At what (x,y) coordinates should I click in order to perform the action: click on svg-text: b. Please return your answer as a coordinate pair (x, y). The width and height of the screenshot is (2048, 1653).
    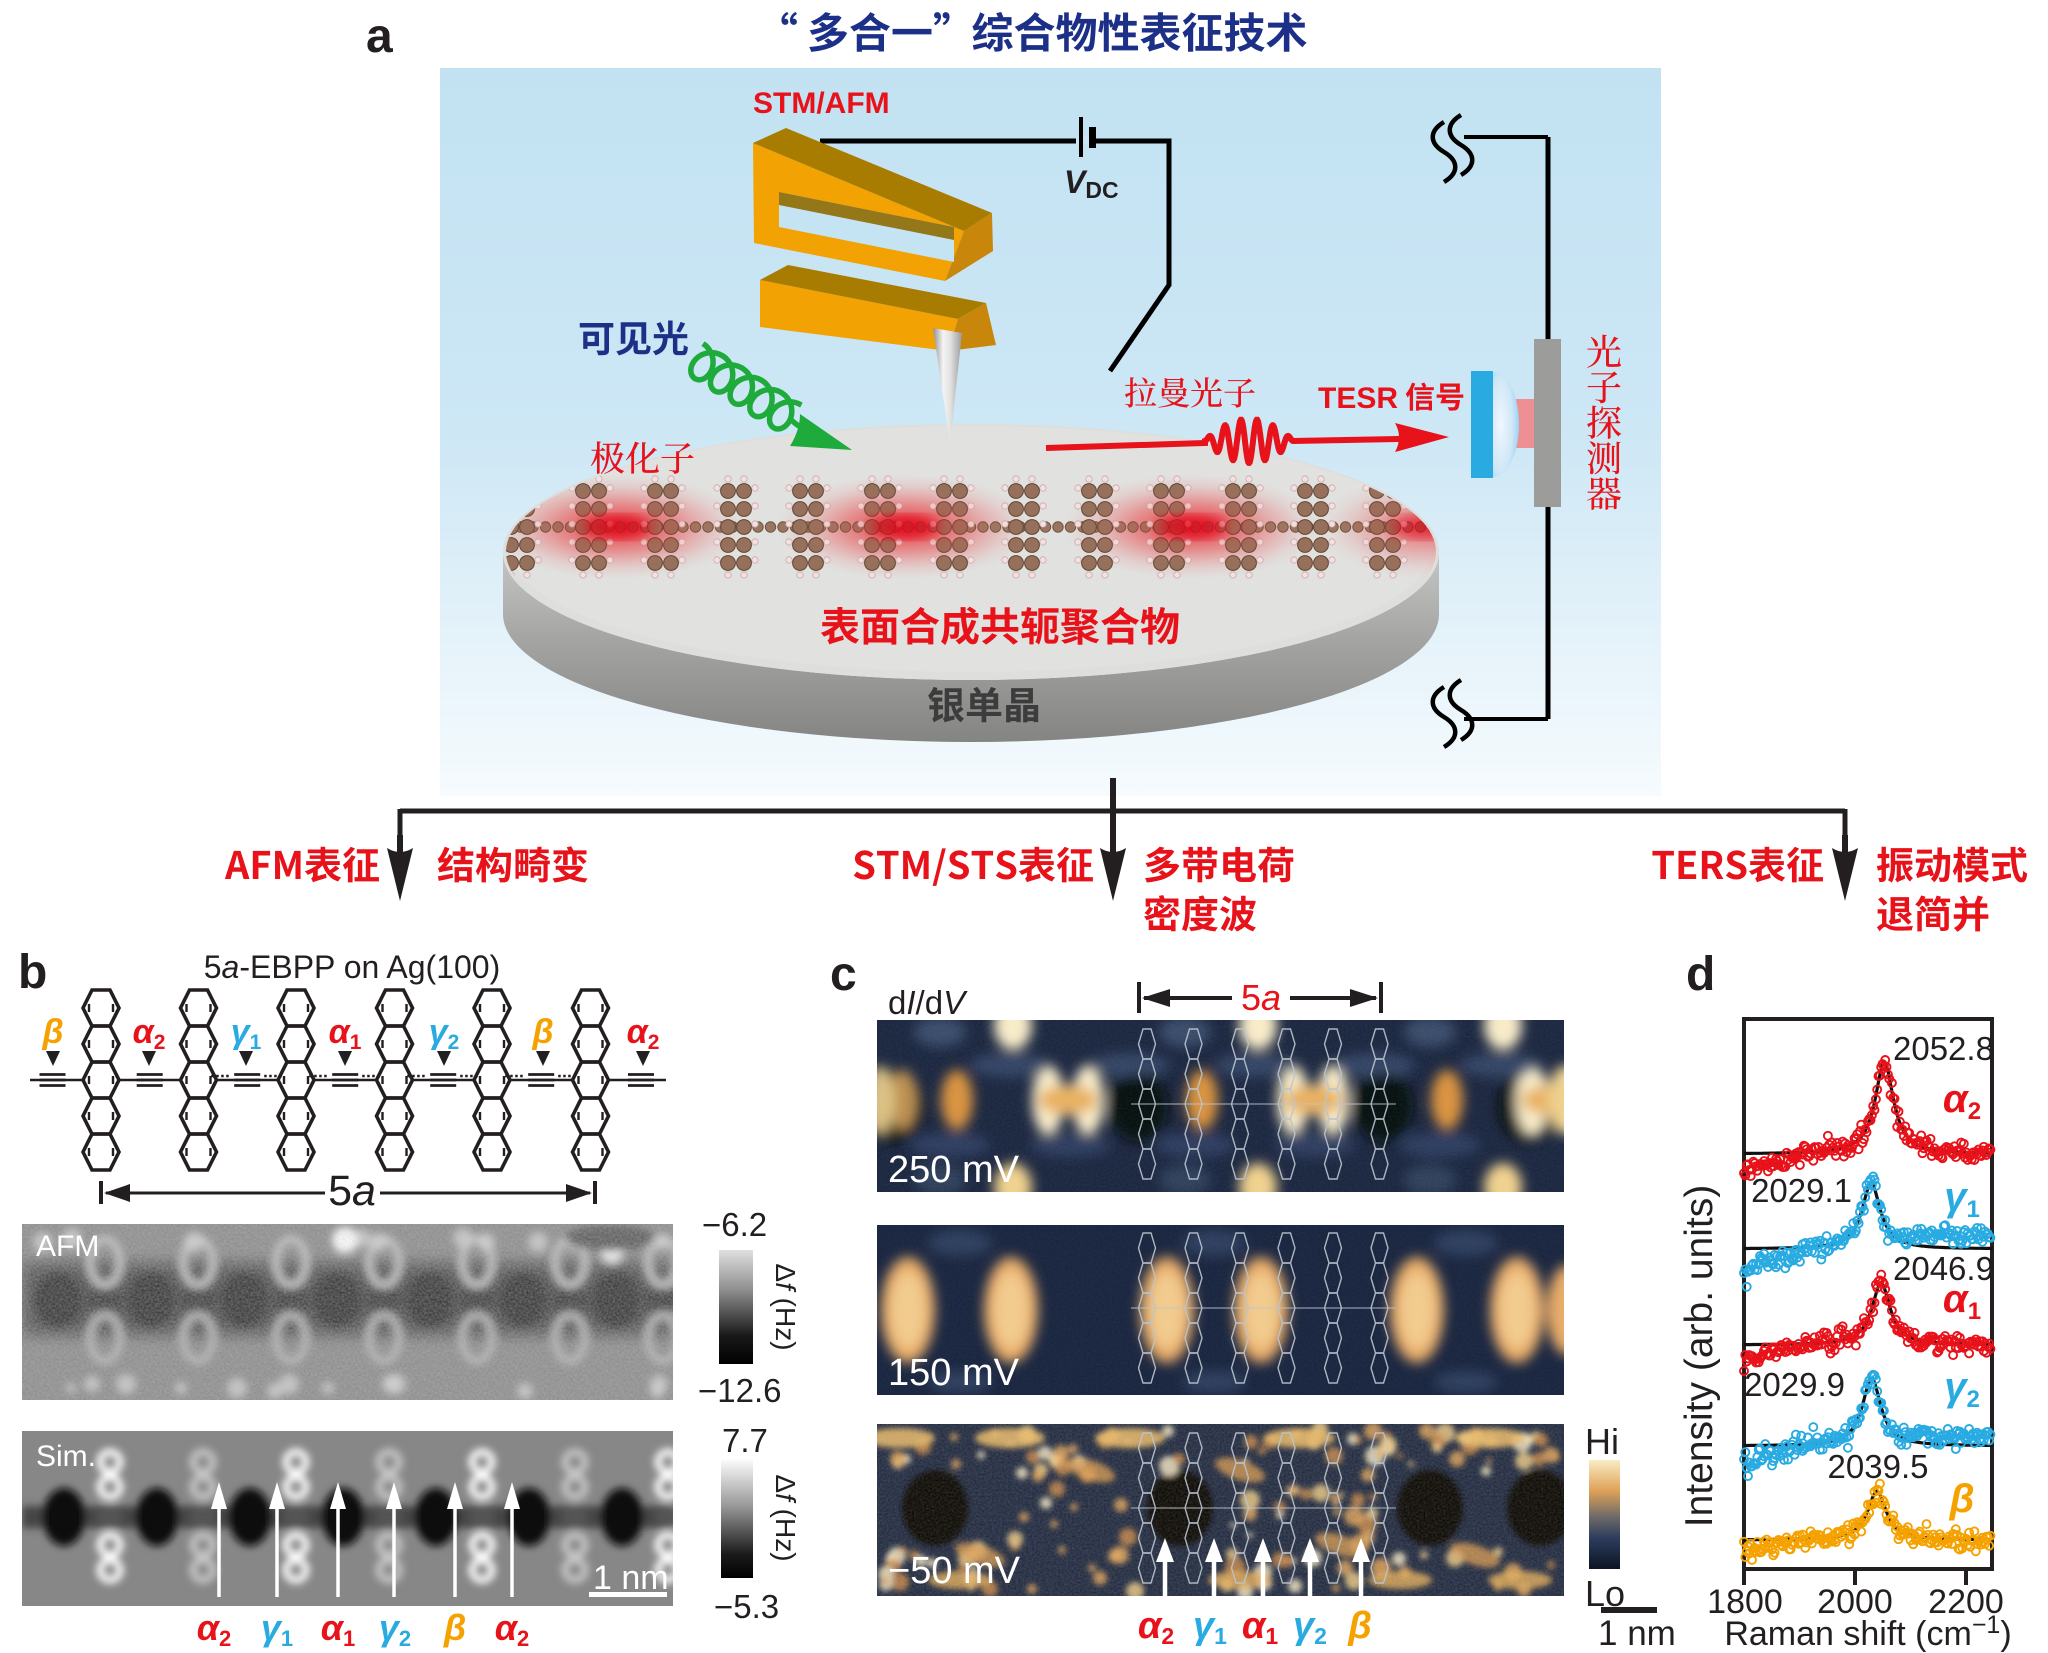
    Looking at the image, I should click on (32, 972).